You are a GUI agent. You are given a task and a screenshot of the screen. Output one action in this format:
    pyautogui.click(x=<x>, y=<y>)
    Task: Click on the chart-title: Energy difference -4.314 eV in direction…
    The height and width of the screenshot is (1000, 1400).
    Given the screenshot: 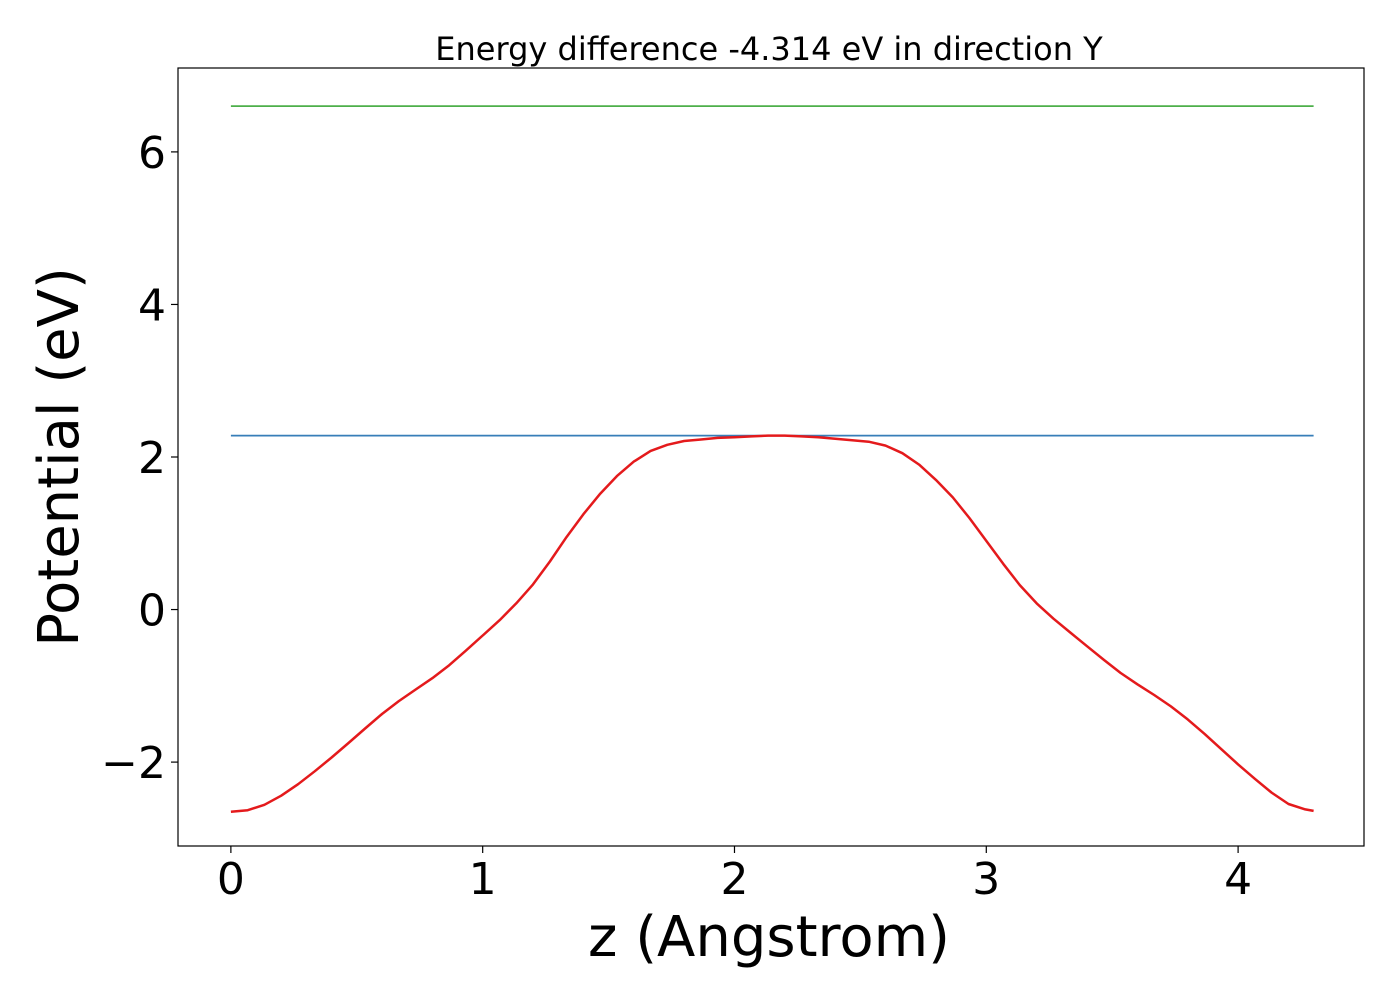 What is the action you would take?
    pyautogui.click(x=769, y=49)
    